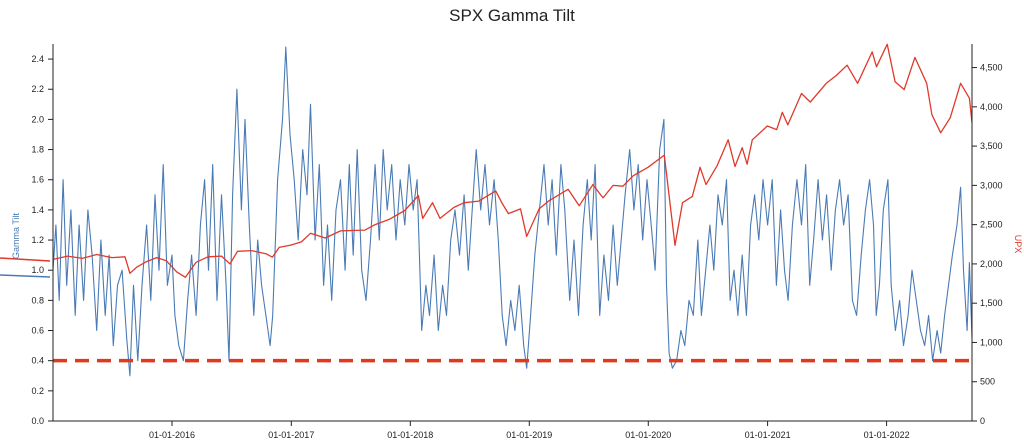  I want to click on x-tick-label: 01-01-2017, so click(291, 435).